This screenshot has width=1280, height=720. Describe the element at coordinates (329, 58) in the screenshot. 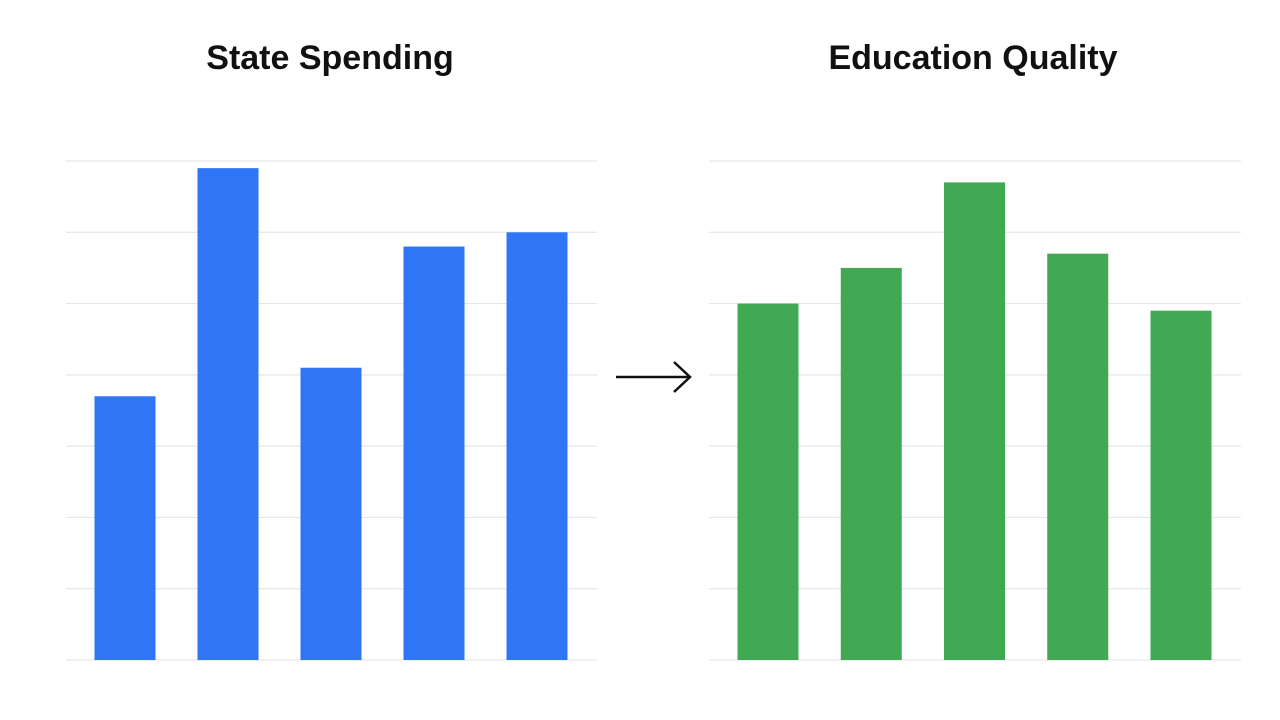

I see `chart-title: State Spending` at that location.